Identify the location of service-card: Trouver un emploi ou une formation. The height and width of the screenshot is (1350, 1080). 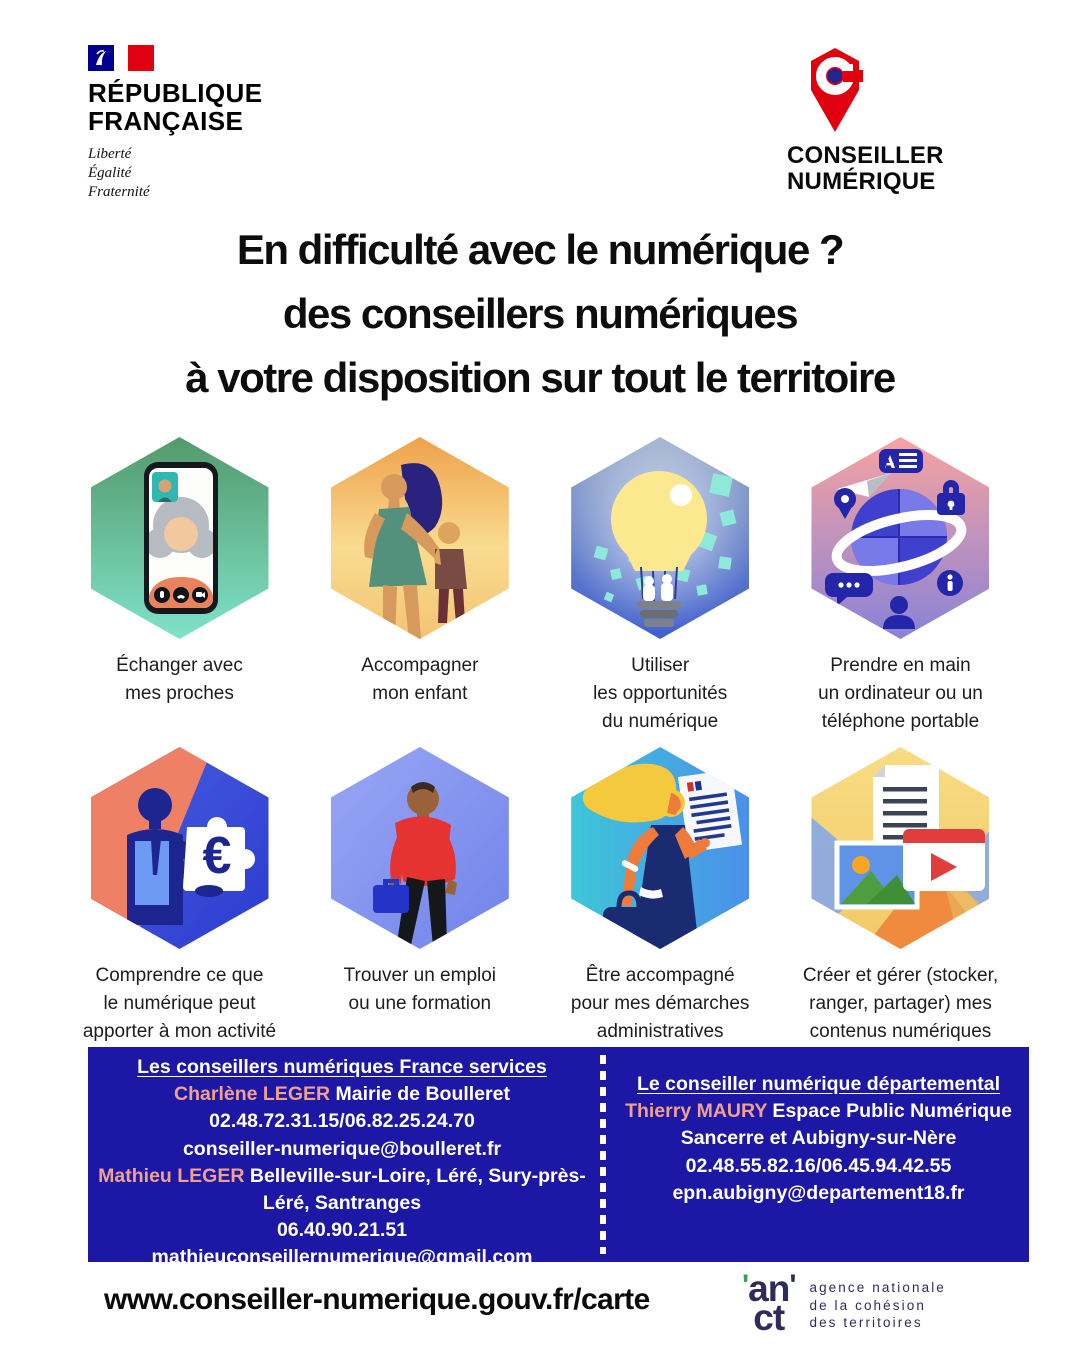
(419, 896).